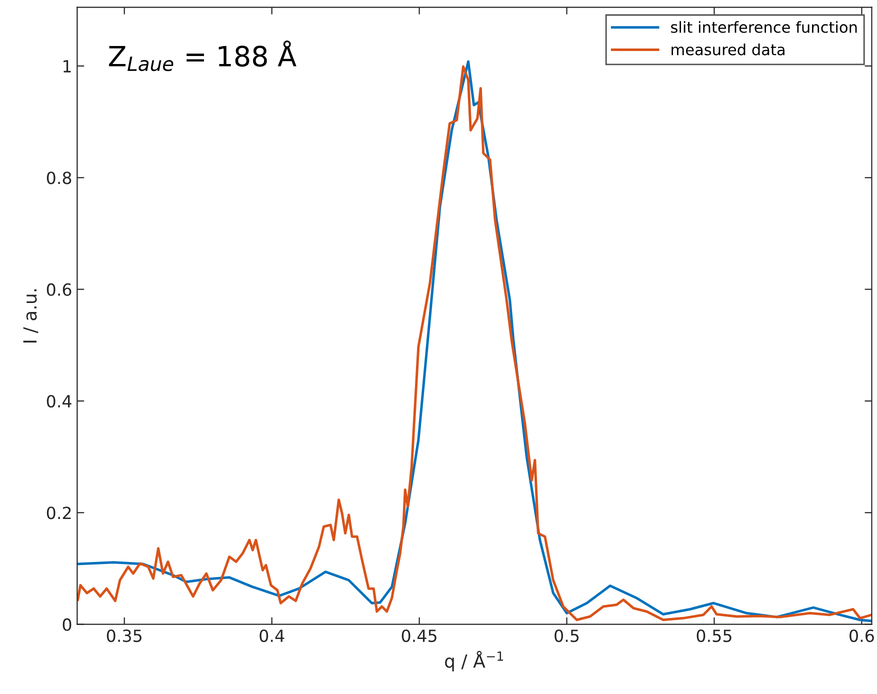 The image size is (877, 694). I want to click on y-tick-label: 0.4, so click(59, 401).